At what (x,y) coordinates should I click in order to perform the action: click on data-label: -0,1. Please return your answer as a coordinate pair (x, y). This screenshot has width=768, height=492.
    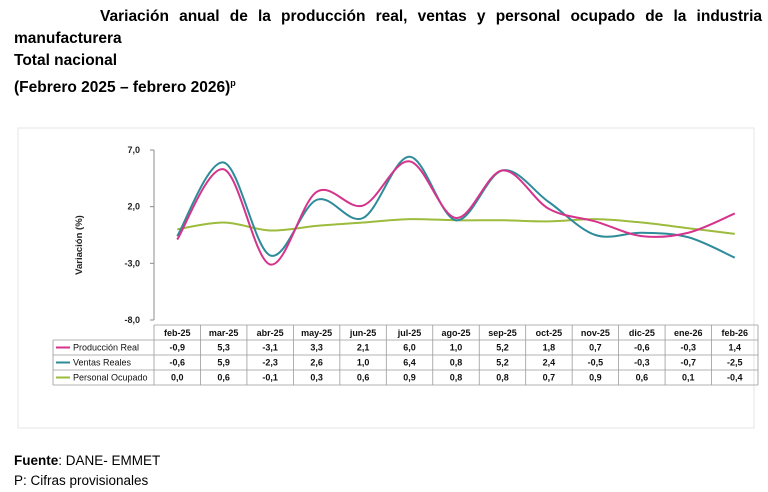
    Looking at the image, I should click on (270, 378).